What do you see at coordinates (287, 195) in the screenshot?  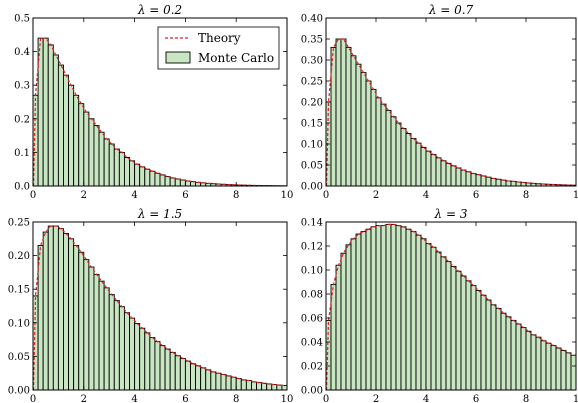 I see `x-tick-label: 10` at bounding box center [287, 195].